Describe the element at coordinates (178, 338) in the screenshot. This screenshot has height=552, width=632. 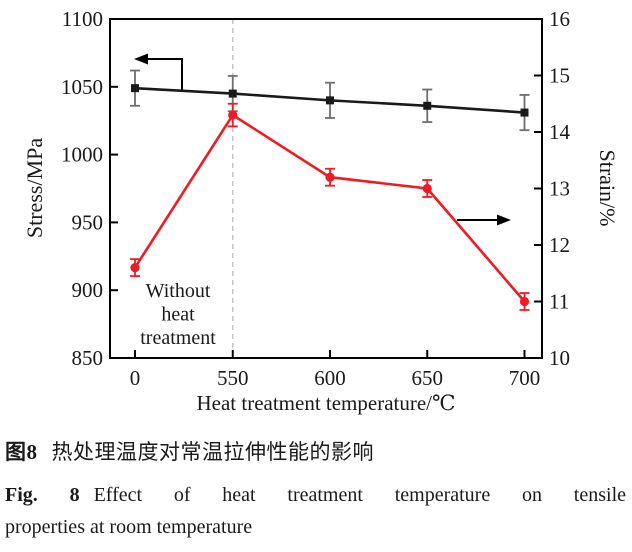
I see `without-heat-treatment-label-line: treatment` at that location.